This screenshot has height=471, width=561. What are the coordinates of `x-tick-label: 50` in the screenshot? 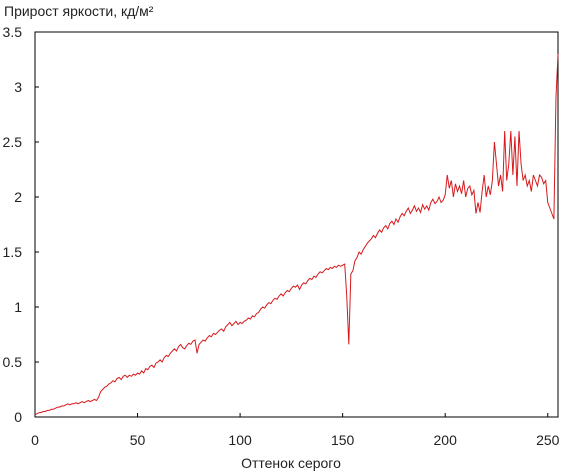 It's located at (138, 440).